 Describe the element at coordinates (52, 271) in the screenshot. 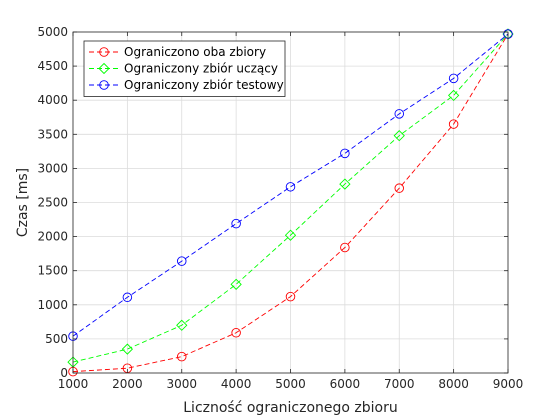

I see `y-tick-label: 1500` at that location.